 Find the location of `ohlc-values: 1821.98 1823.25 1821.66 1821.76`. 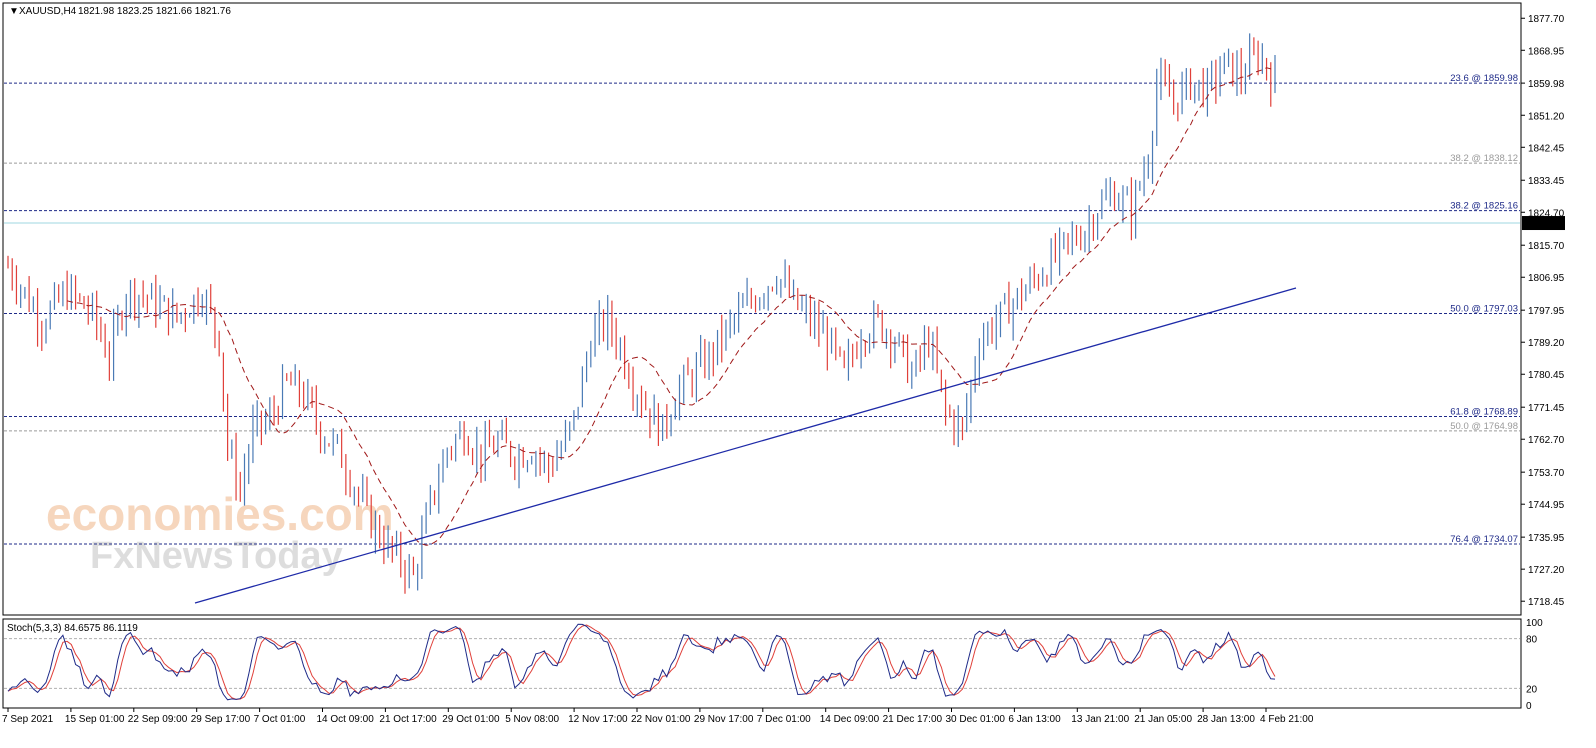

ohlc-values: 1821.98 1823.25 1821.66 1821.76 is located at coordinates (154, 11).